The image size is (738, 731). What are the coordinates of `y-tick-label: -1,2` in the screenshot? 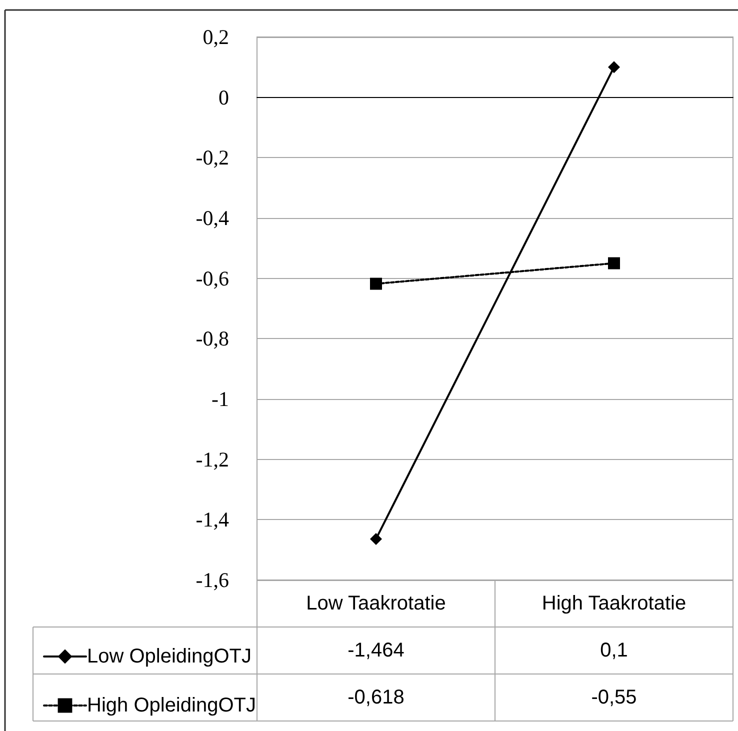 It's located at (212, 459).